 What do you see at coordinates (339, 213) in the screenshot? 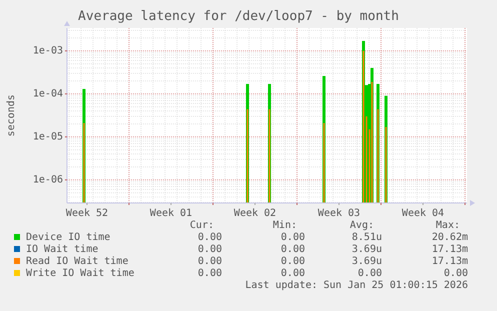
I see `x-tick-label: Week 03` at bounding box center [339, 213].